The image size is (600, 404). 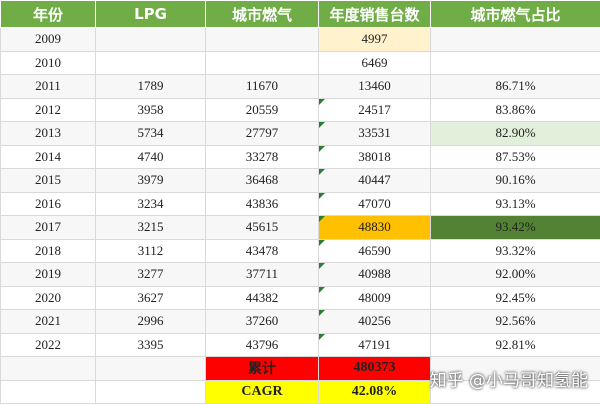 I want to click on cell-text: 24517, so click(x=374, y=109).